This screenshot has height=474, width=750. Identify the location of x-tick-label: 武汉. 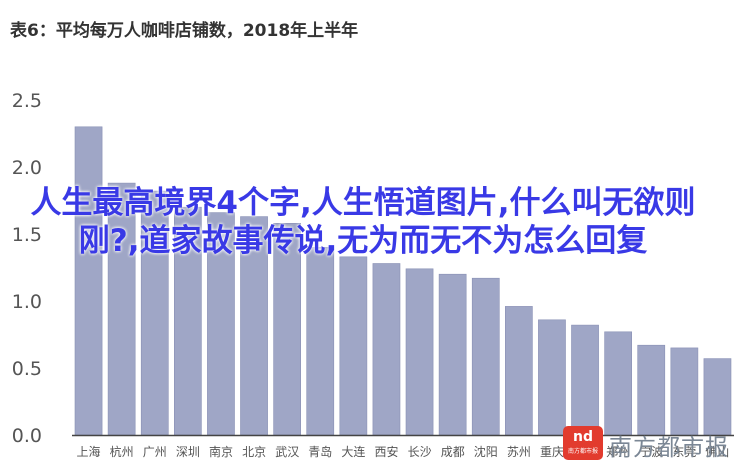
(287, 452).